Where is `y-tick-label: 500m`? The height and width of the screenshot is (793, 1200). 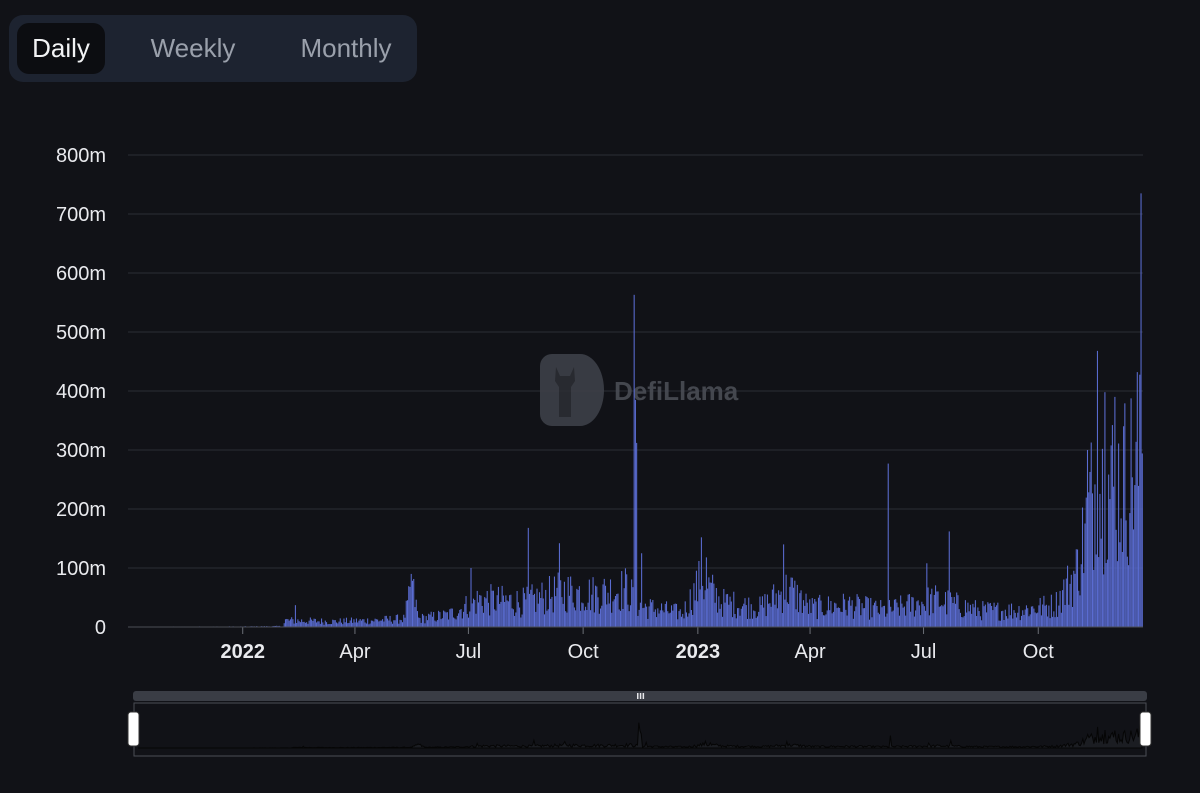 y-tick-label: 500m is located at coordinates (81, 333).